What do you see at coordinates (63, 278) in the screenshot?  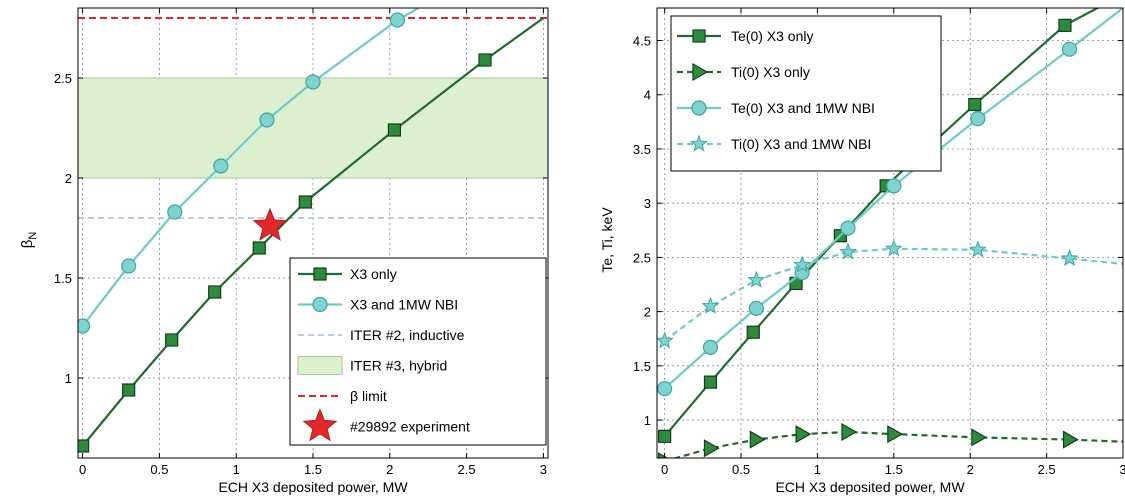 I see `left-y-tick-label: 1.5` at bounding box center [63, 278].